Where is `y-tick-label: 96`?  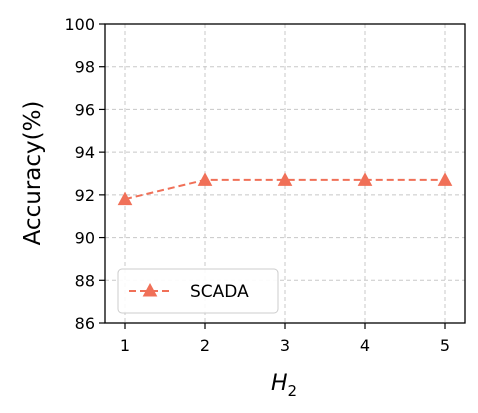
y-tick-label: 96 is located at coordinates (85, 109).